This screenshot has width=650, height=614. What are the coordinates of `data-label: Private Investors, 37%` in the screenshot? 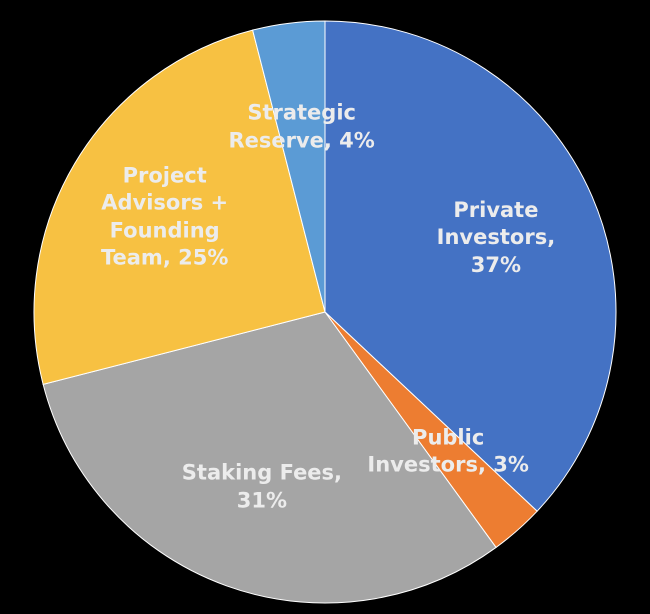 It's located at (496, 237).